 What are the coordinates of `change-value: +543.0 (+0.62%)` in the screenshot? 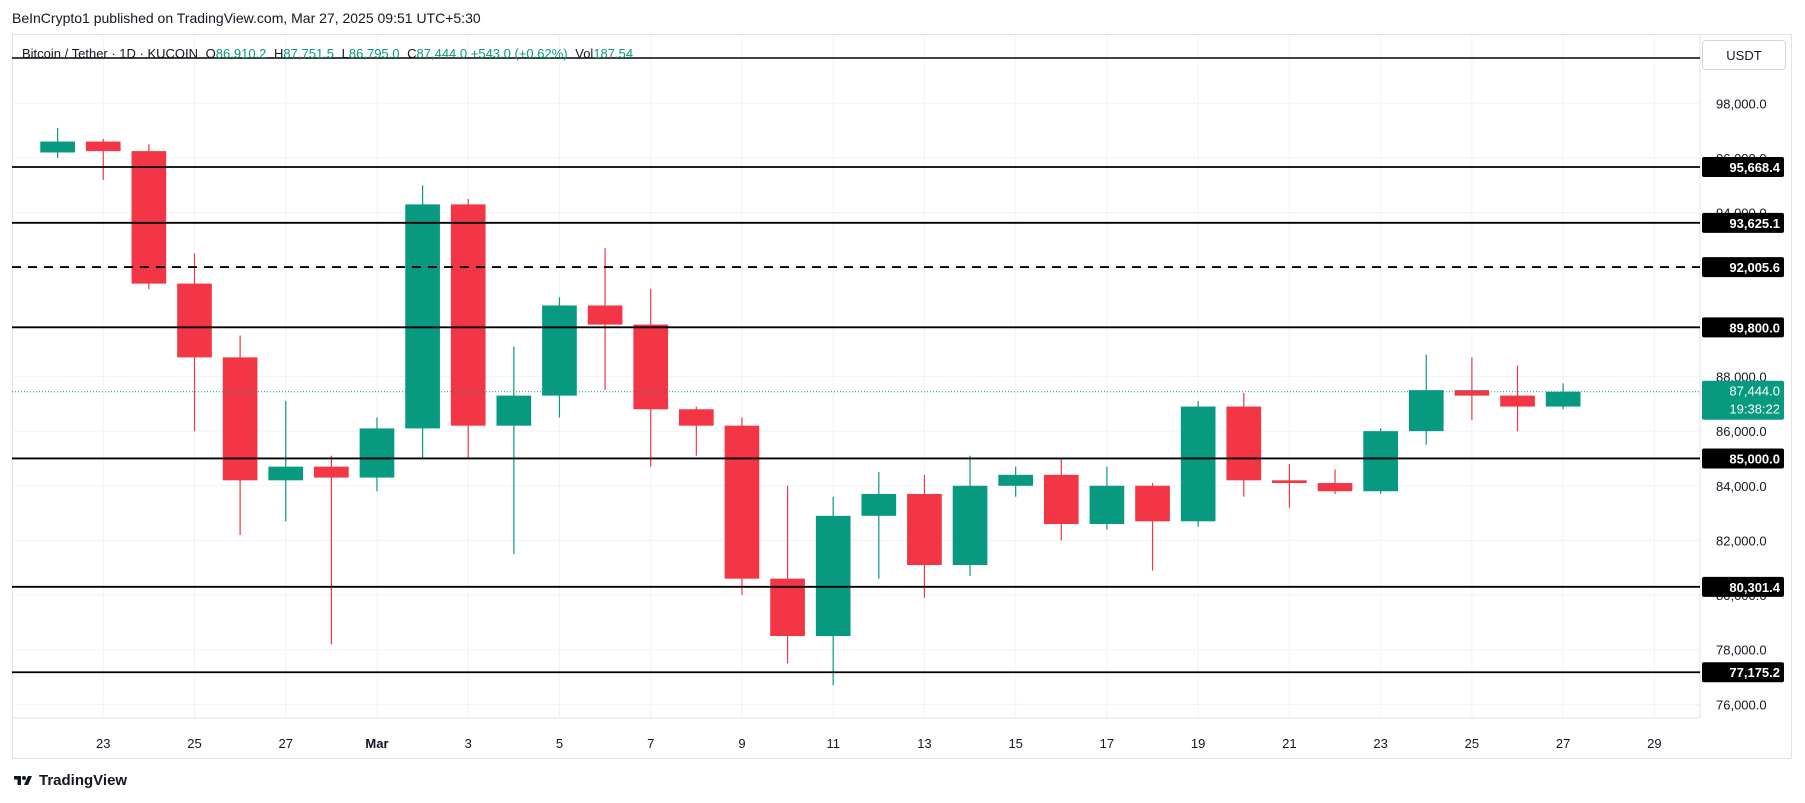 It's located at (519, 53).